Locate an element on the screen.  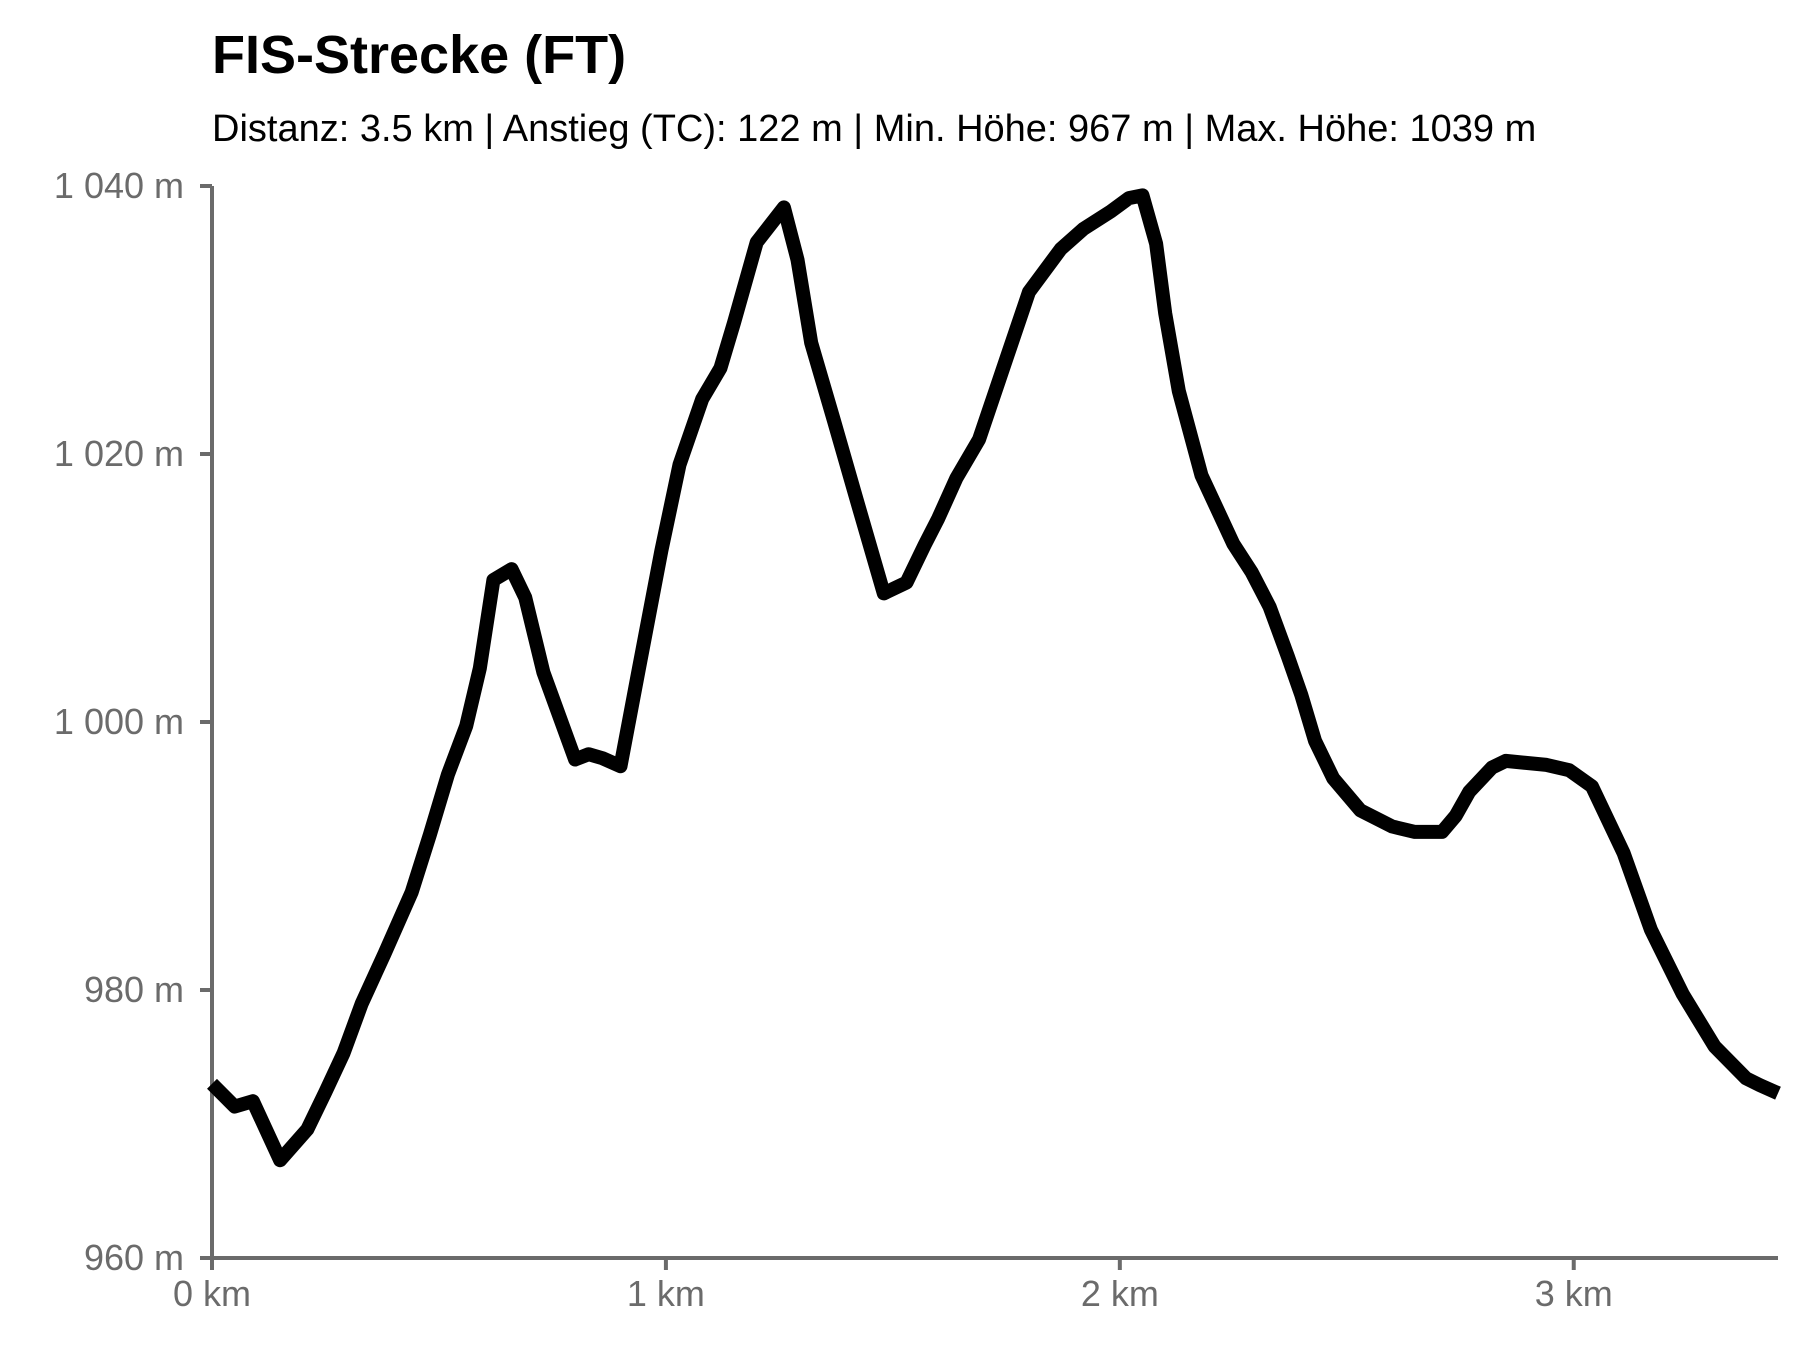
x-tick-label: 3 km is located at coordinates (1574, 1293).